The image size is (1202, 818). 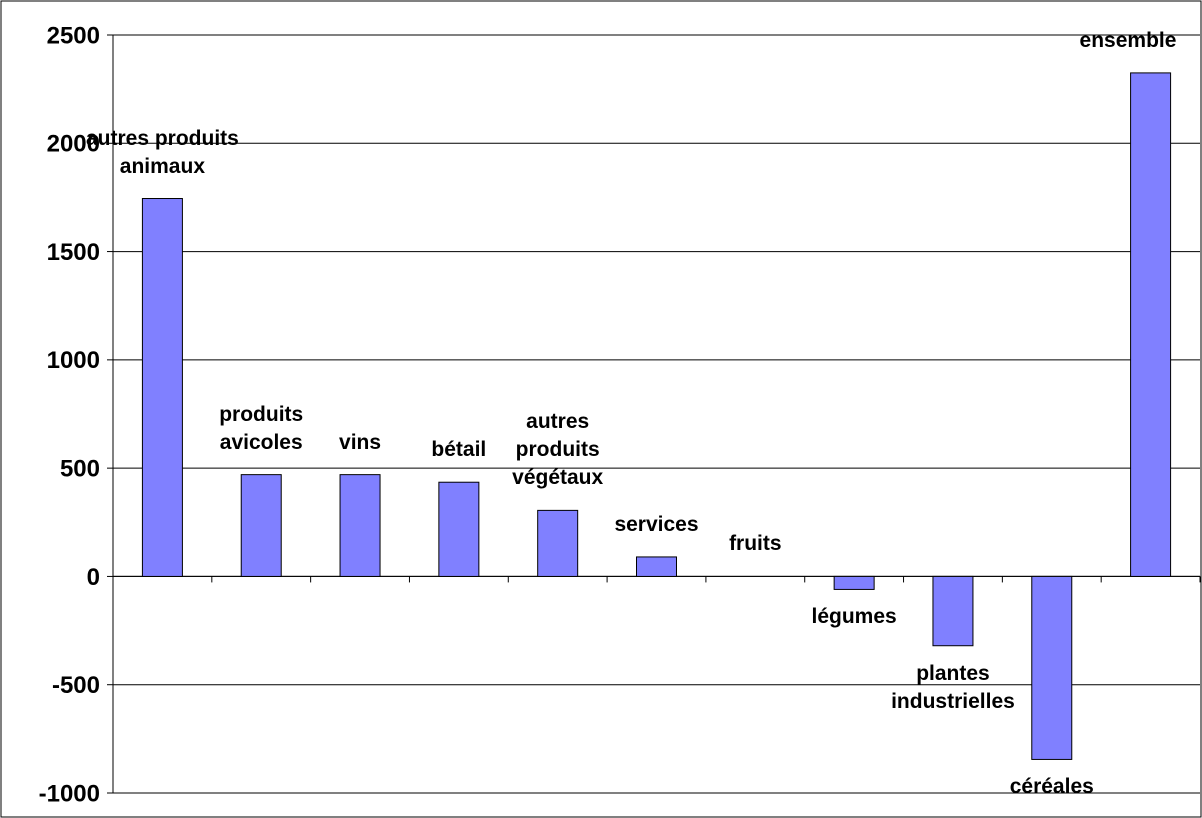 I want to click on category-label: fruits, so click(x=755, y=544).